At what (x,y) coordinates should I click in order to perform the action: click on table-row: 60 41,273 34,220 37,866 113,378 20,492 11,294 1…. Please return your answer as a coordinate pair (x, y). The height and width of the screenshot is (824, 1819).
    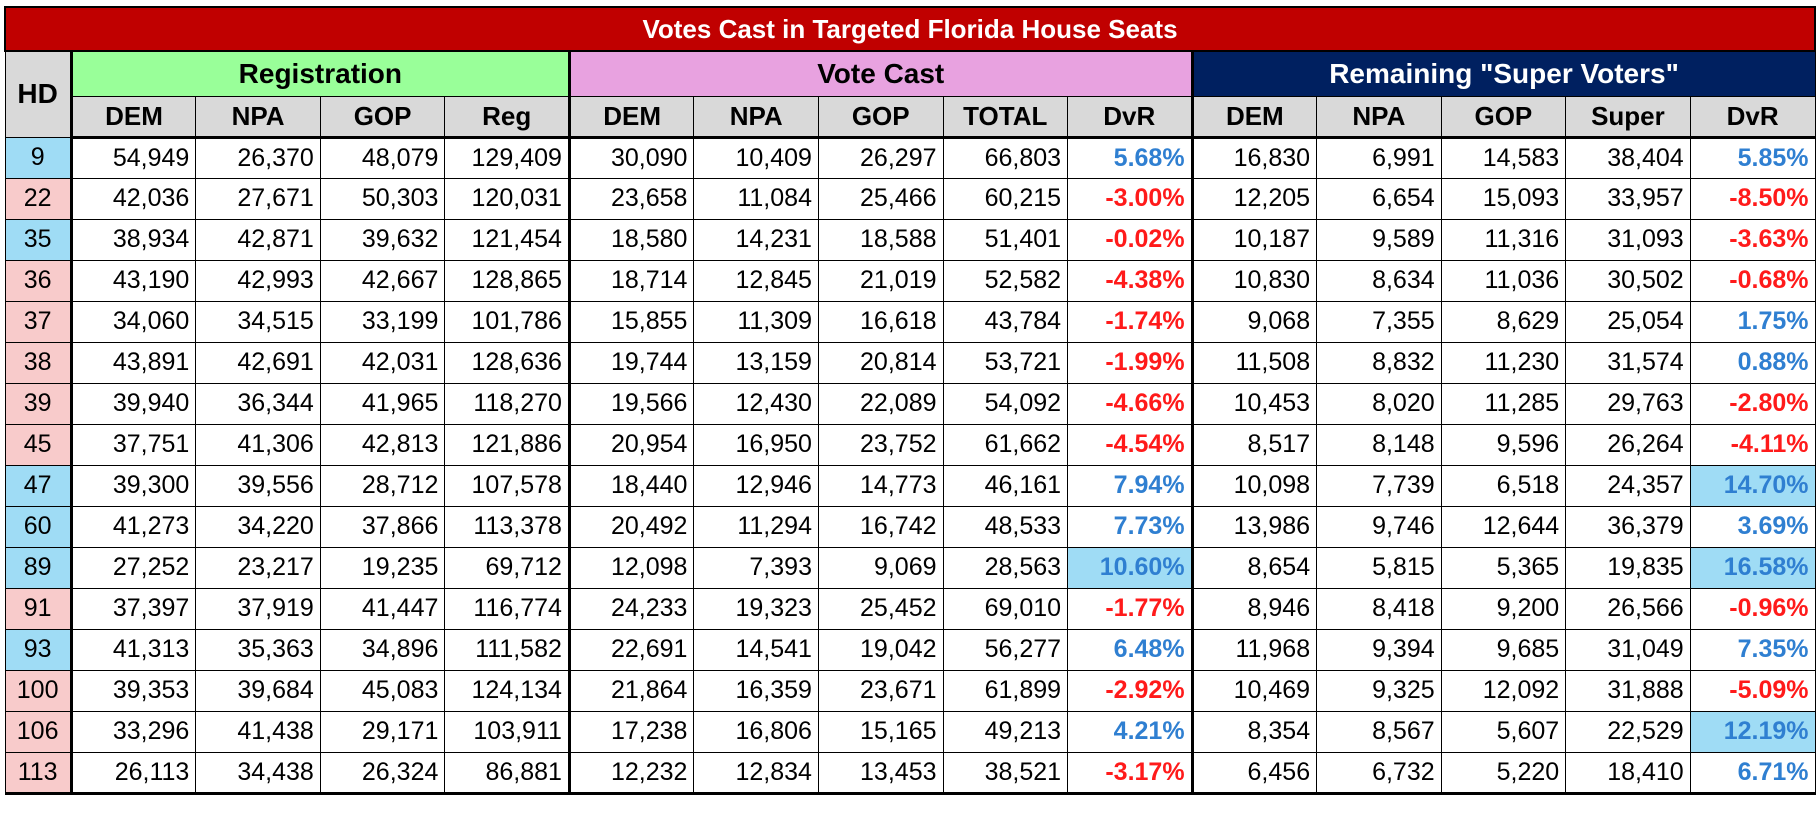
    Looking at the image, I should click on (910, 526).